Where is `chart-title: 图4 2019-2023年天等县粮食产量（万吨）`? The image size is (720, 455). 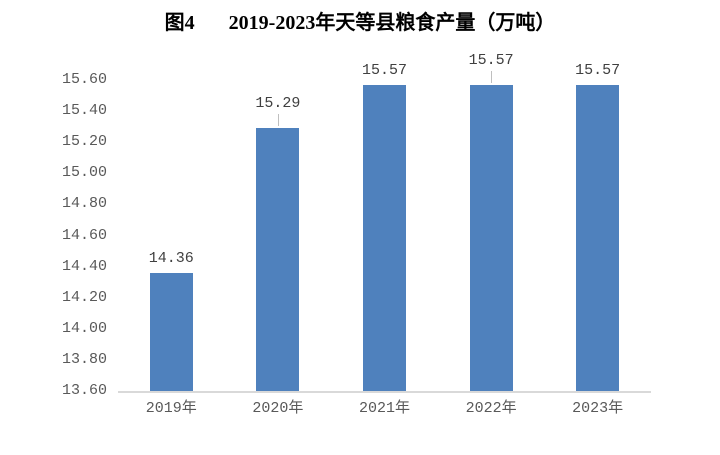 chart-title: 图4 2019-2023年天等县粮食产量（万吨） is located at coordinates (360, 23).